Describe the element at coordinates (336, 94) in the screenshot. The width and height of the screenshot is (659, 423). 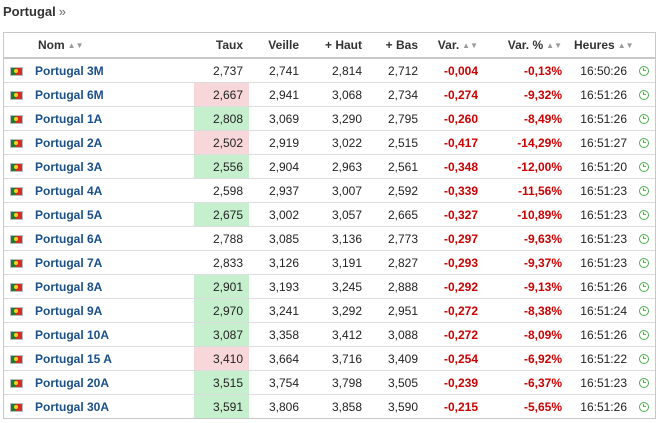
I see `haut-cell: 3,068` at that location.